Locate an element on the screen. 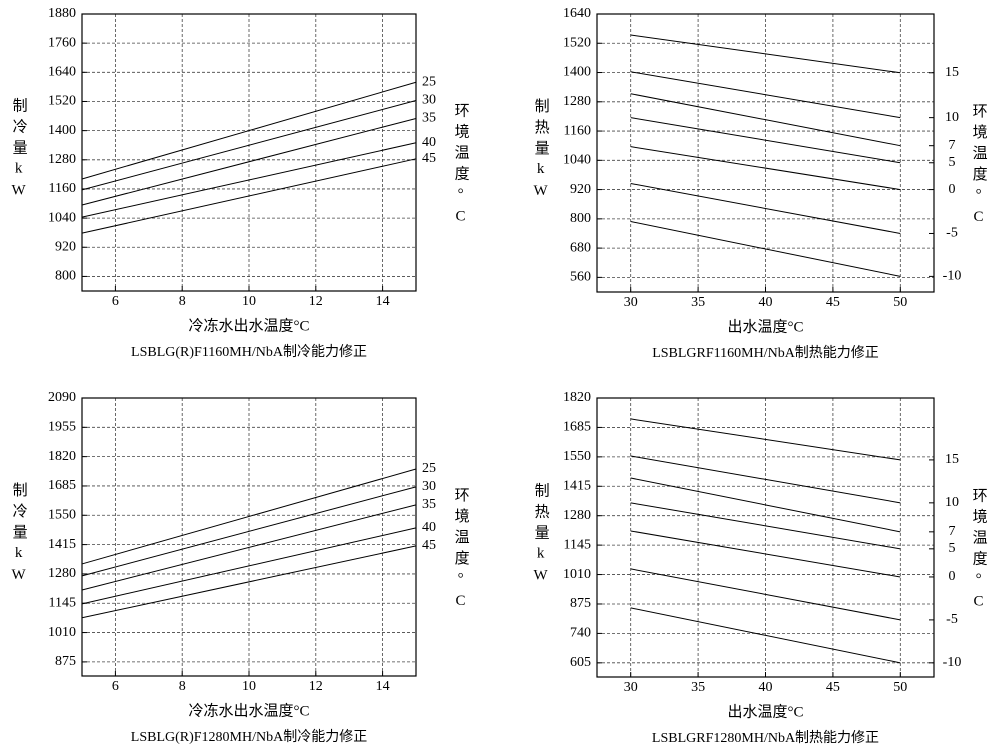 Image resolution: width=1005 pixels, height=756 pixels. y-tick-label: 1685 is located at coordinates (577, 427).